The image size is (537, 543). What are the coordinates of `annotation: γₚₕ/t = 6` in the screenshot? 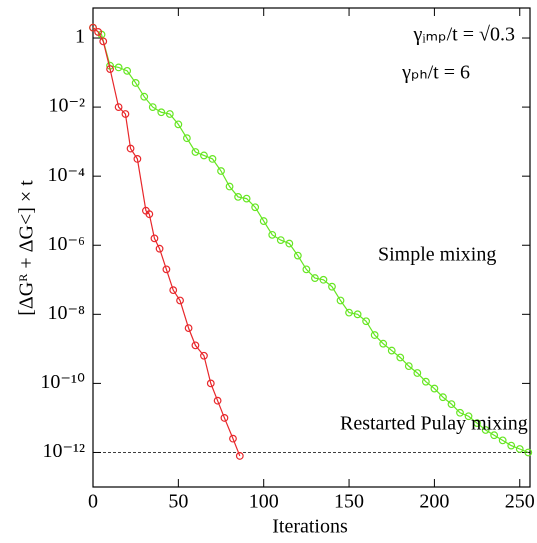 It's located at (435, 73).